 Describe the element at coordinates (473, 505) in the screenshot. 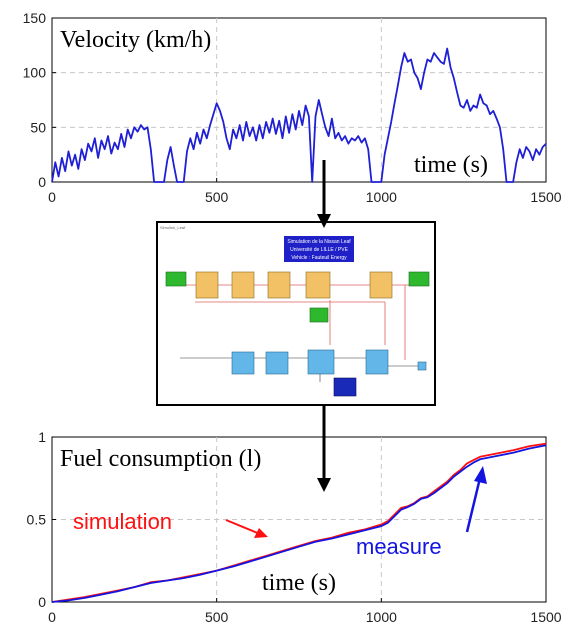

I see `measure-callout-arrow` at that location.